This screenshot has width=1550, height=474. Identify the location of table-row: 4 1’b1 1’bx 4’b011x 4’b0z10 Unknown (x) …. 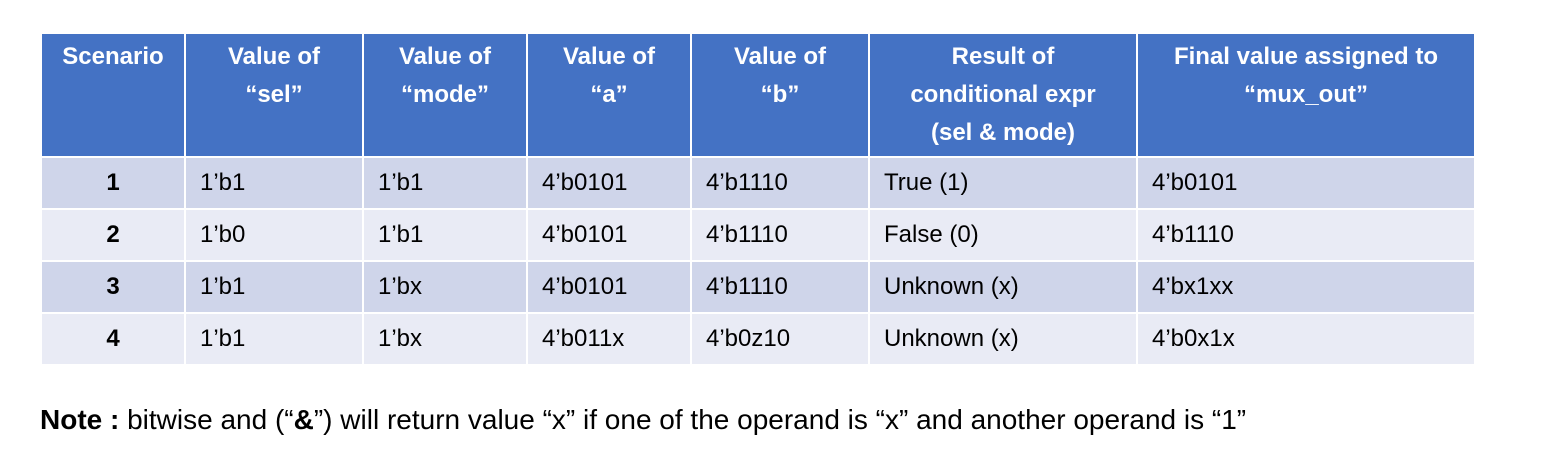
(758, 339).